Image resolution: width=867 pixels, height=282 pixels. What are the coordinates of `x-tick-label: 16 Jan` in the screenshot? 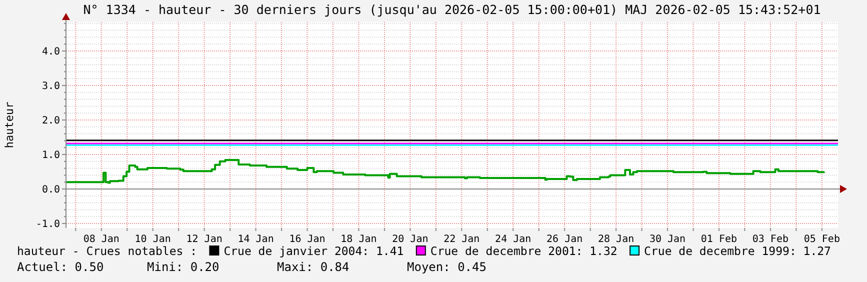 It's located at (307, 239).